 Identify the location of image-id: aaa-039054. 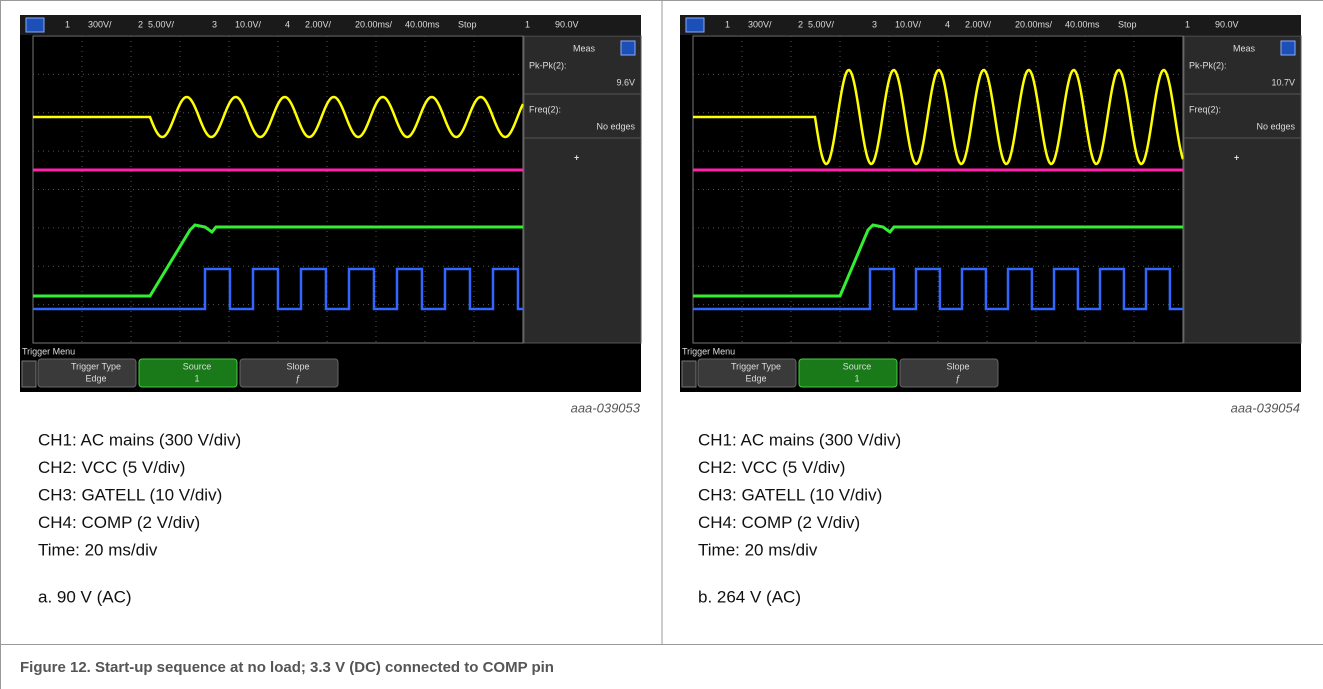
(1265, 407).